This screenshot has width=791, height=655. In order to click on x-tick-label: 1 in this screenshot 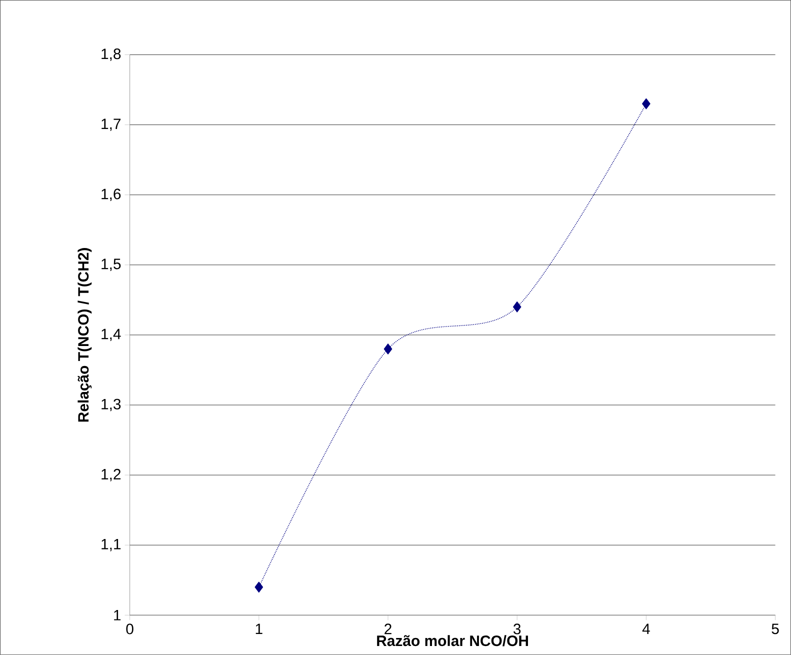, I will do `click(259, 629)`.